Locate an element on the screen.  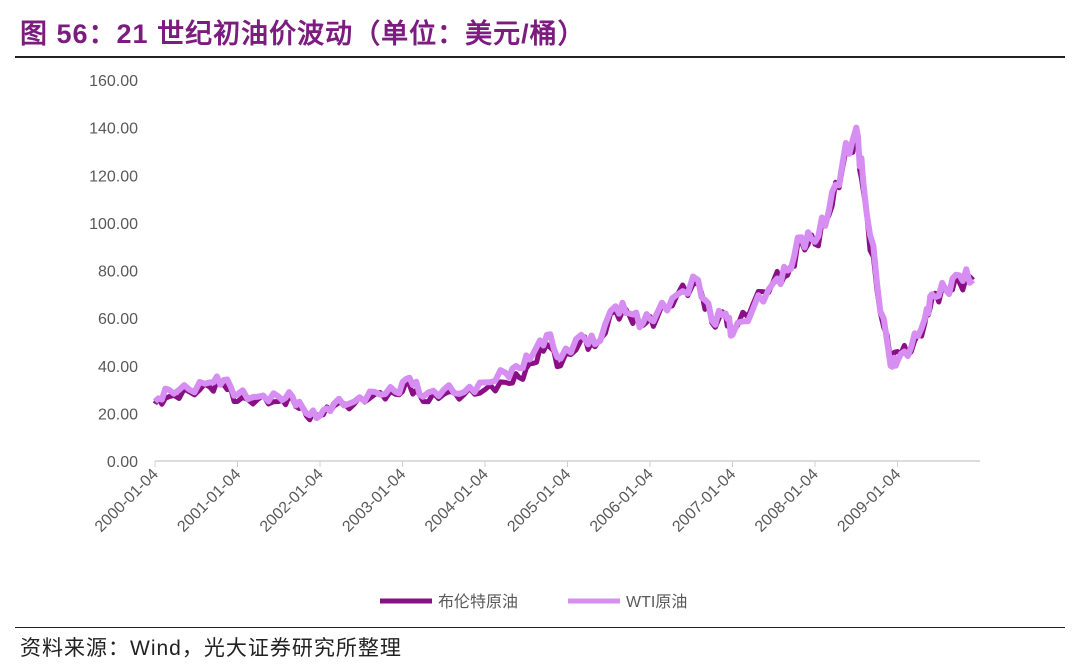
x-tick-label: 2002-01-04 is located at coordinates (292, 501).